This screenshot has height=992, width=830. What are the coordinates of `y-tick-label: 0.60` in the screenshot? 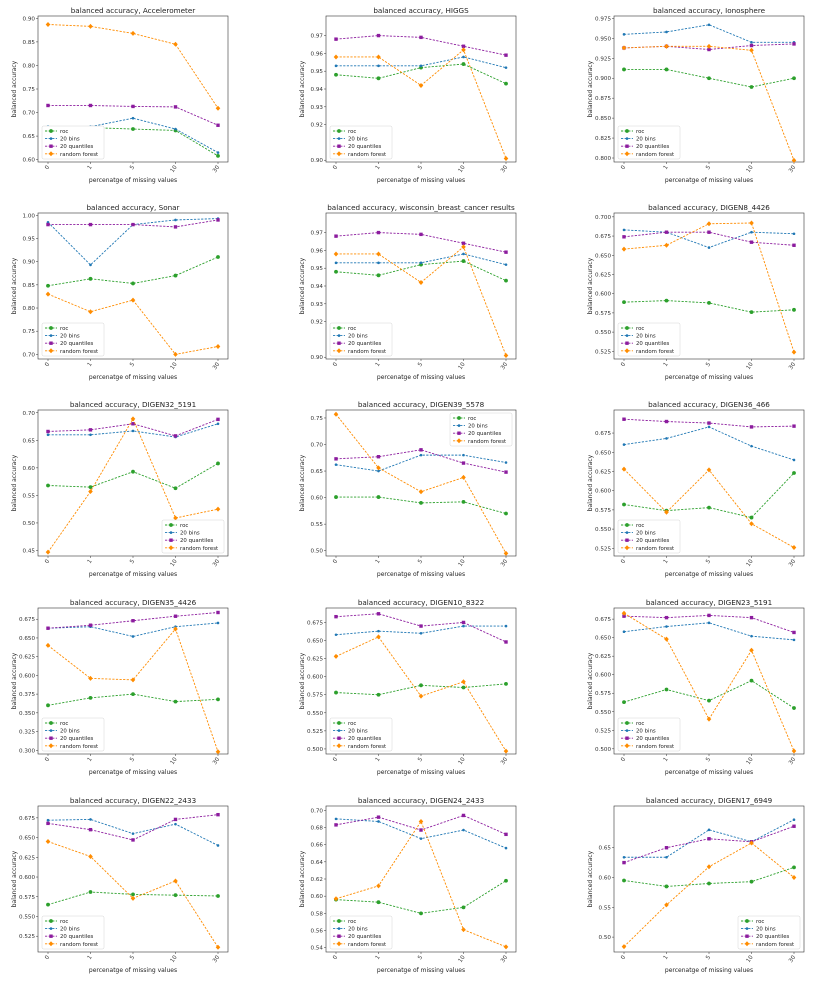 It's located at (317, 499).